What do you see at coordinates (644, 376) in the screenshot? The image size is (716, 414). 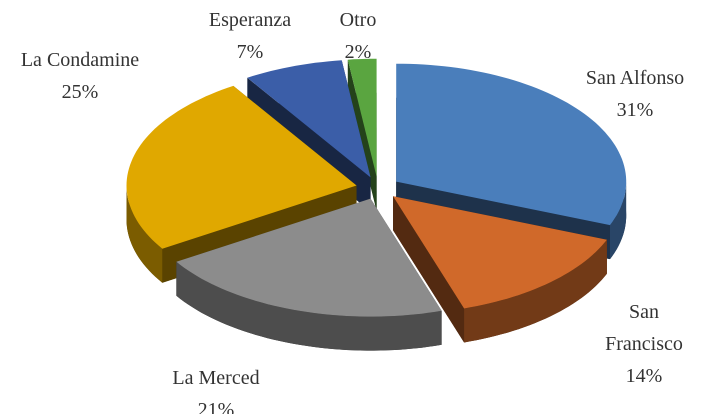 I see `label-value: 14%` at bounding box center [644, 376].